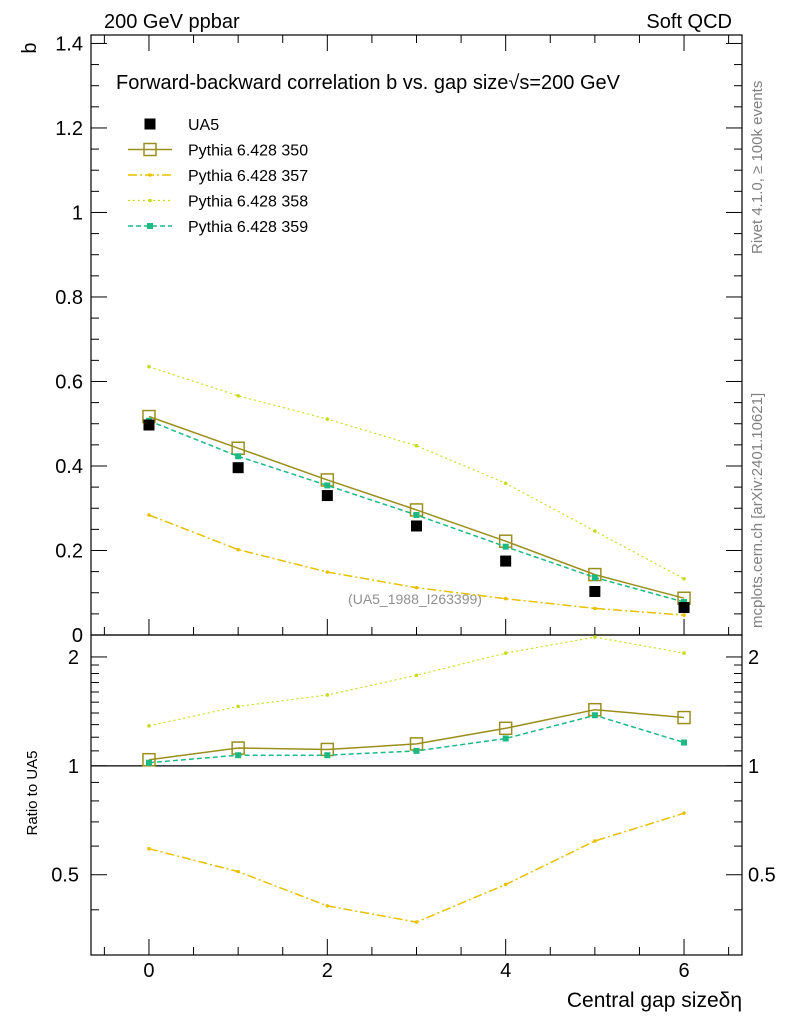  I want to click on x-tick-label: 0, so click(148, 971).